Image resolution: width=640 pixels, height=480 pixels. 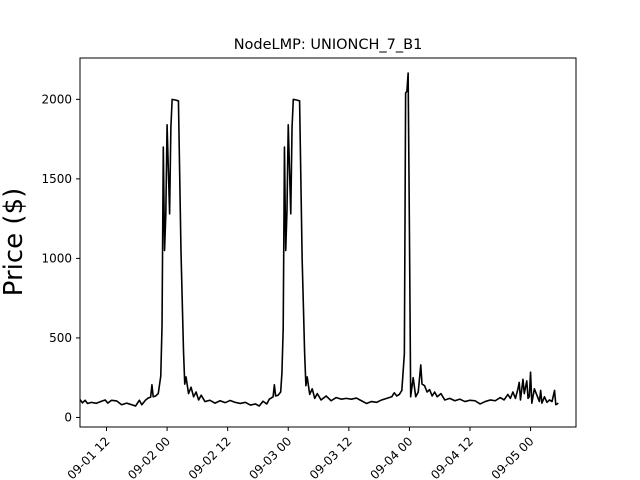 I want to click on x-tick-label: 09-04 12, so click(x=452, y=457).